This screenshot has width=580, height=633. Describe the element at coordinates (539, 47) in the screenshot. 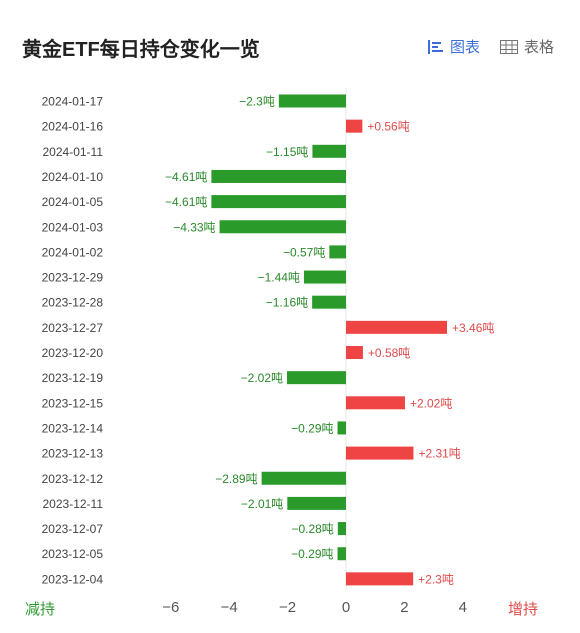

I see `table-view-label: 表格` at that location.